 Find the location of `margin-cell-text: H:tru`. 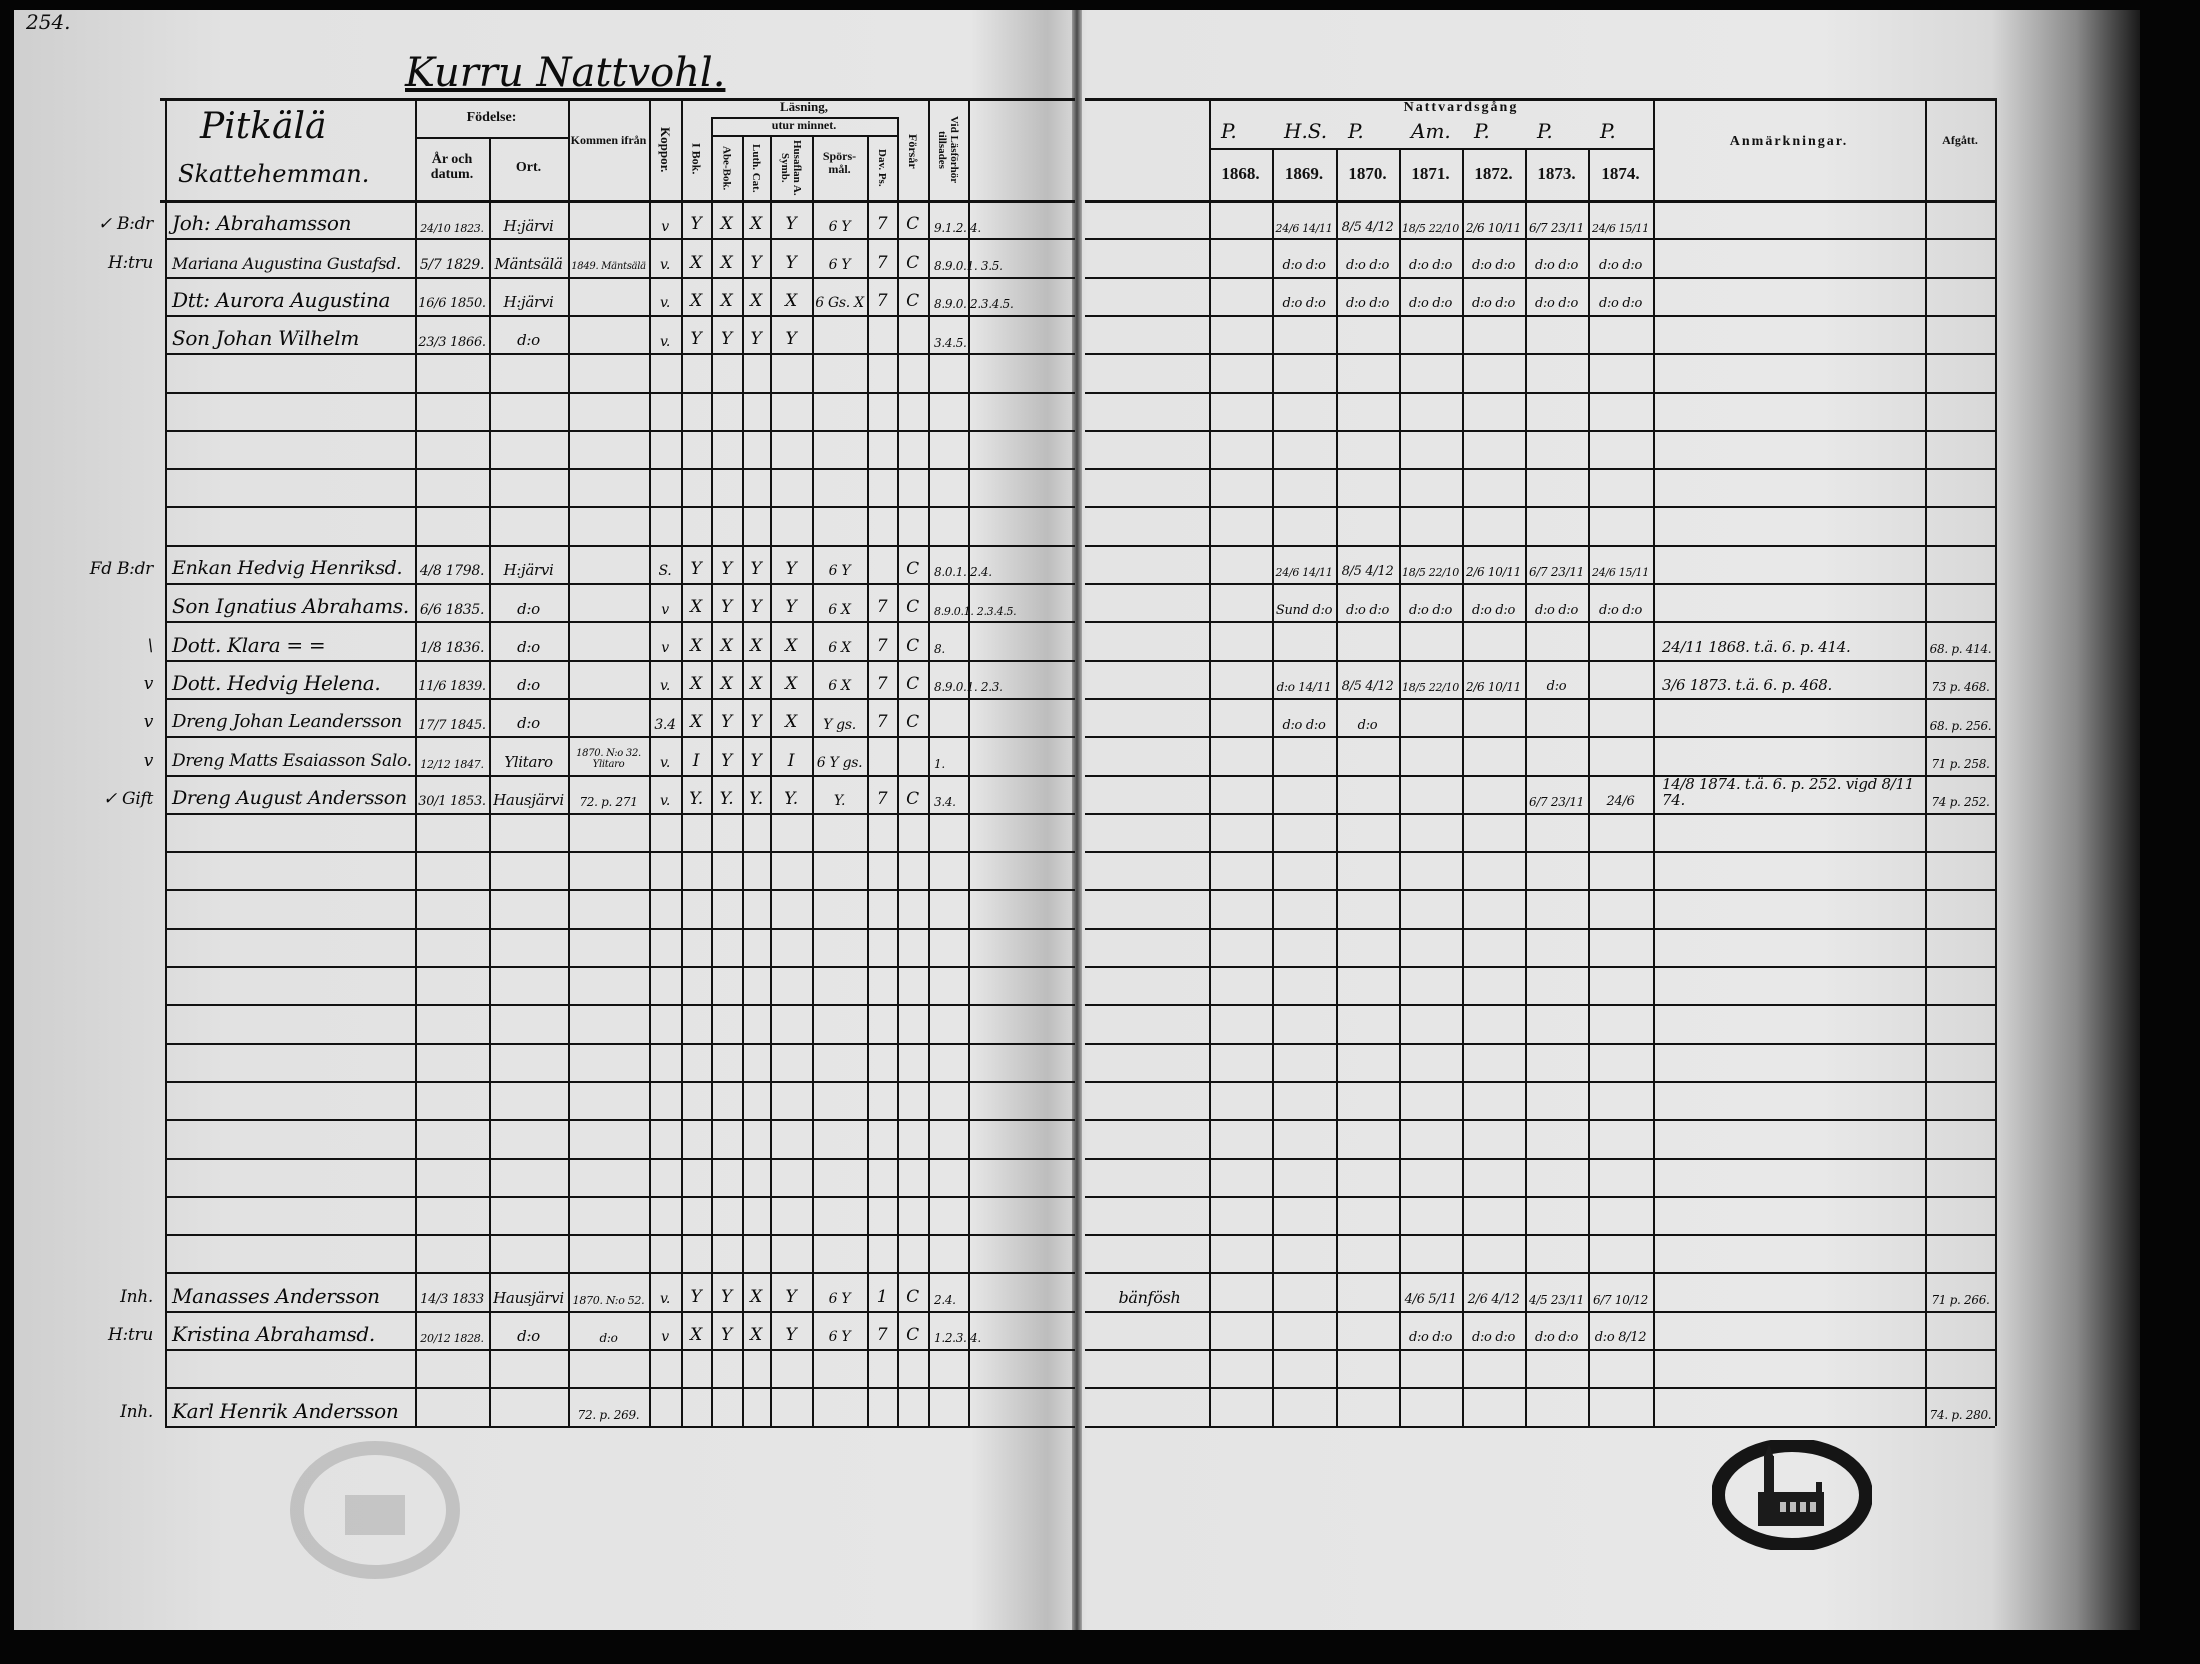

margin-cell-text: H:tru is located at coordinates (130, 262).